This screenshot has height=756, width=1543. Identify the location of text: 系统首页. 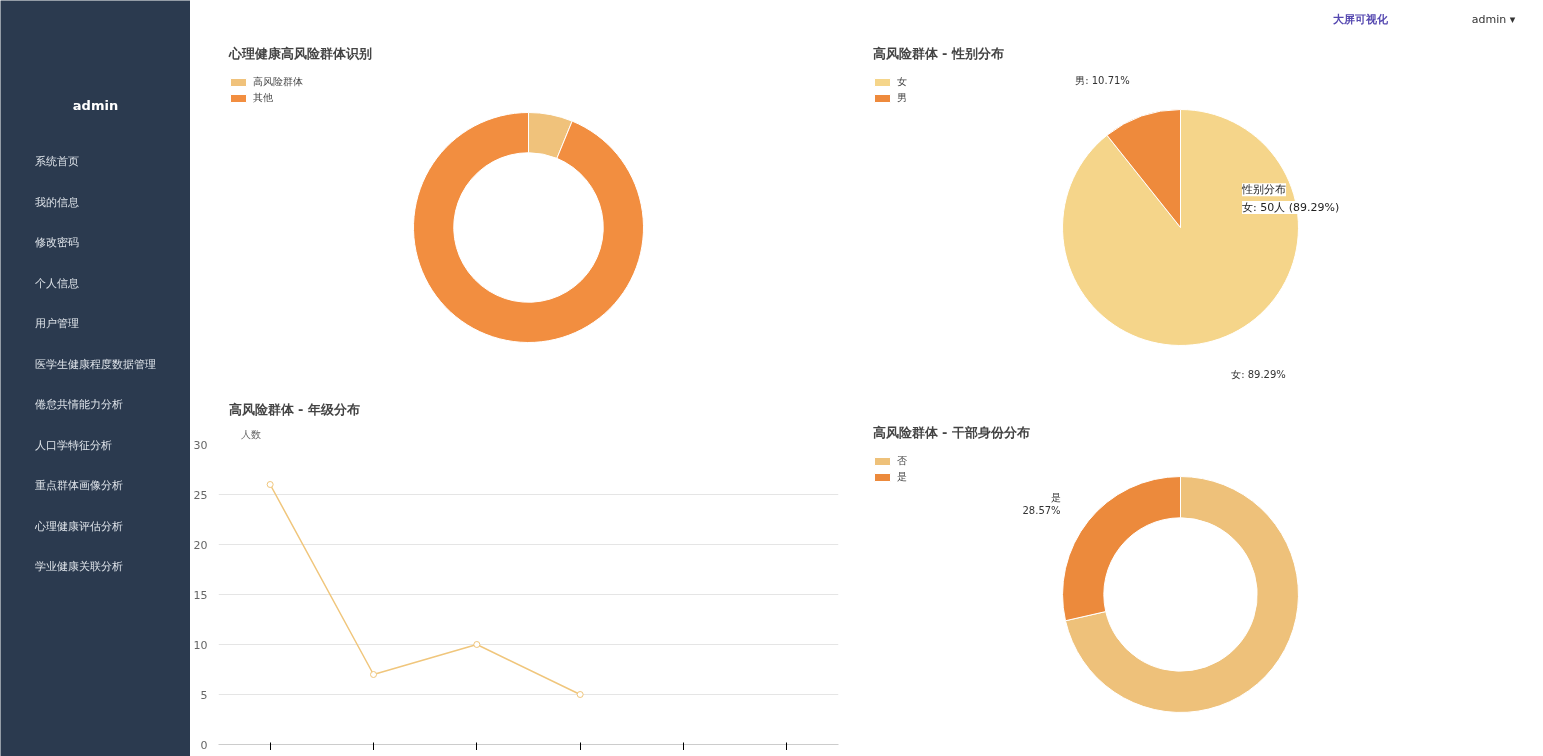
(56, 161).